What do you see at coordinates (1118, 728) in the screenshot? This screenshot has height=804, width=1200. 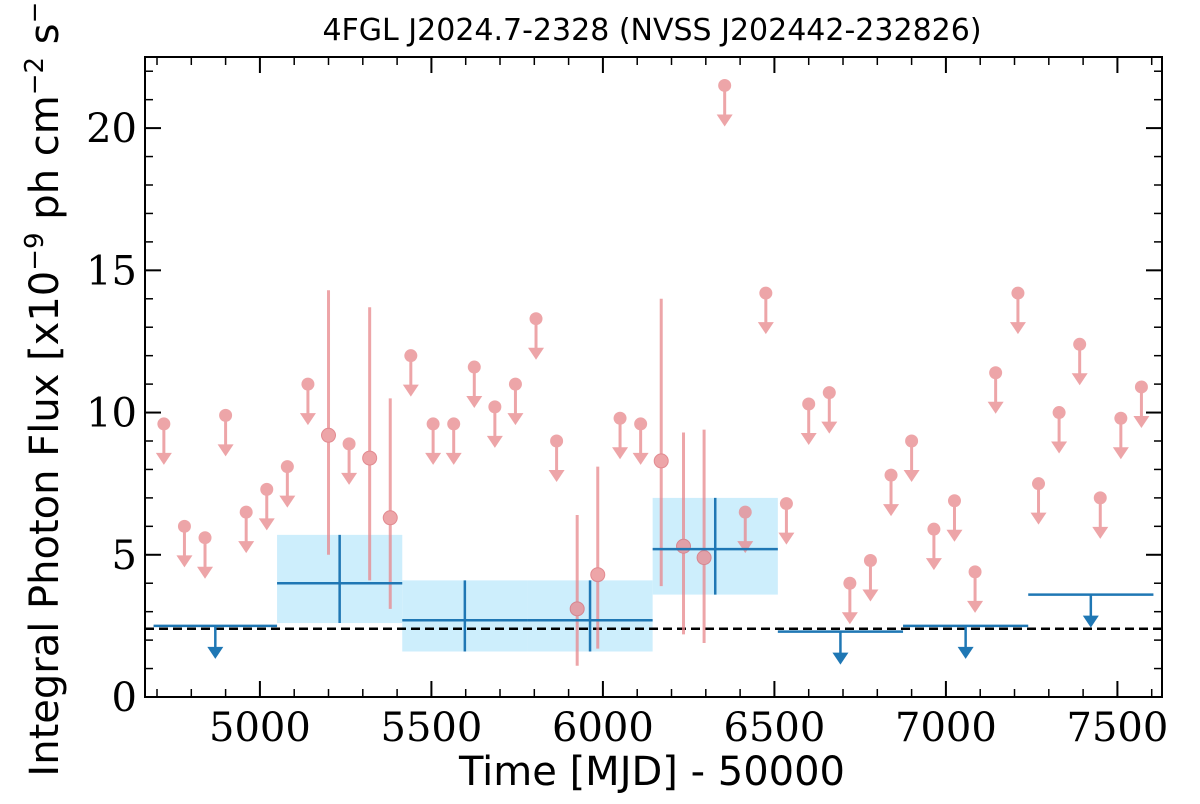 I see `x-tick-label-5: 7500` at bounding box center [1118, 728].